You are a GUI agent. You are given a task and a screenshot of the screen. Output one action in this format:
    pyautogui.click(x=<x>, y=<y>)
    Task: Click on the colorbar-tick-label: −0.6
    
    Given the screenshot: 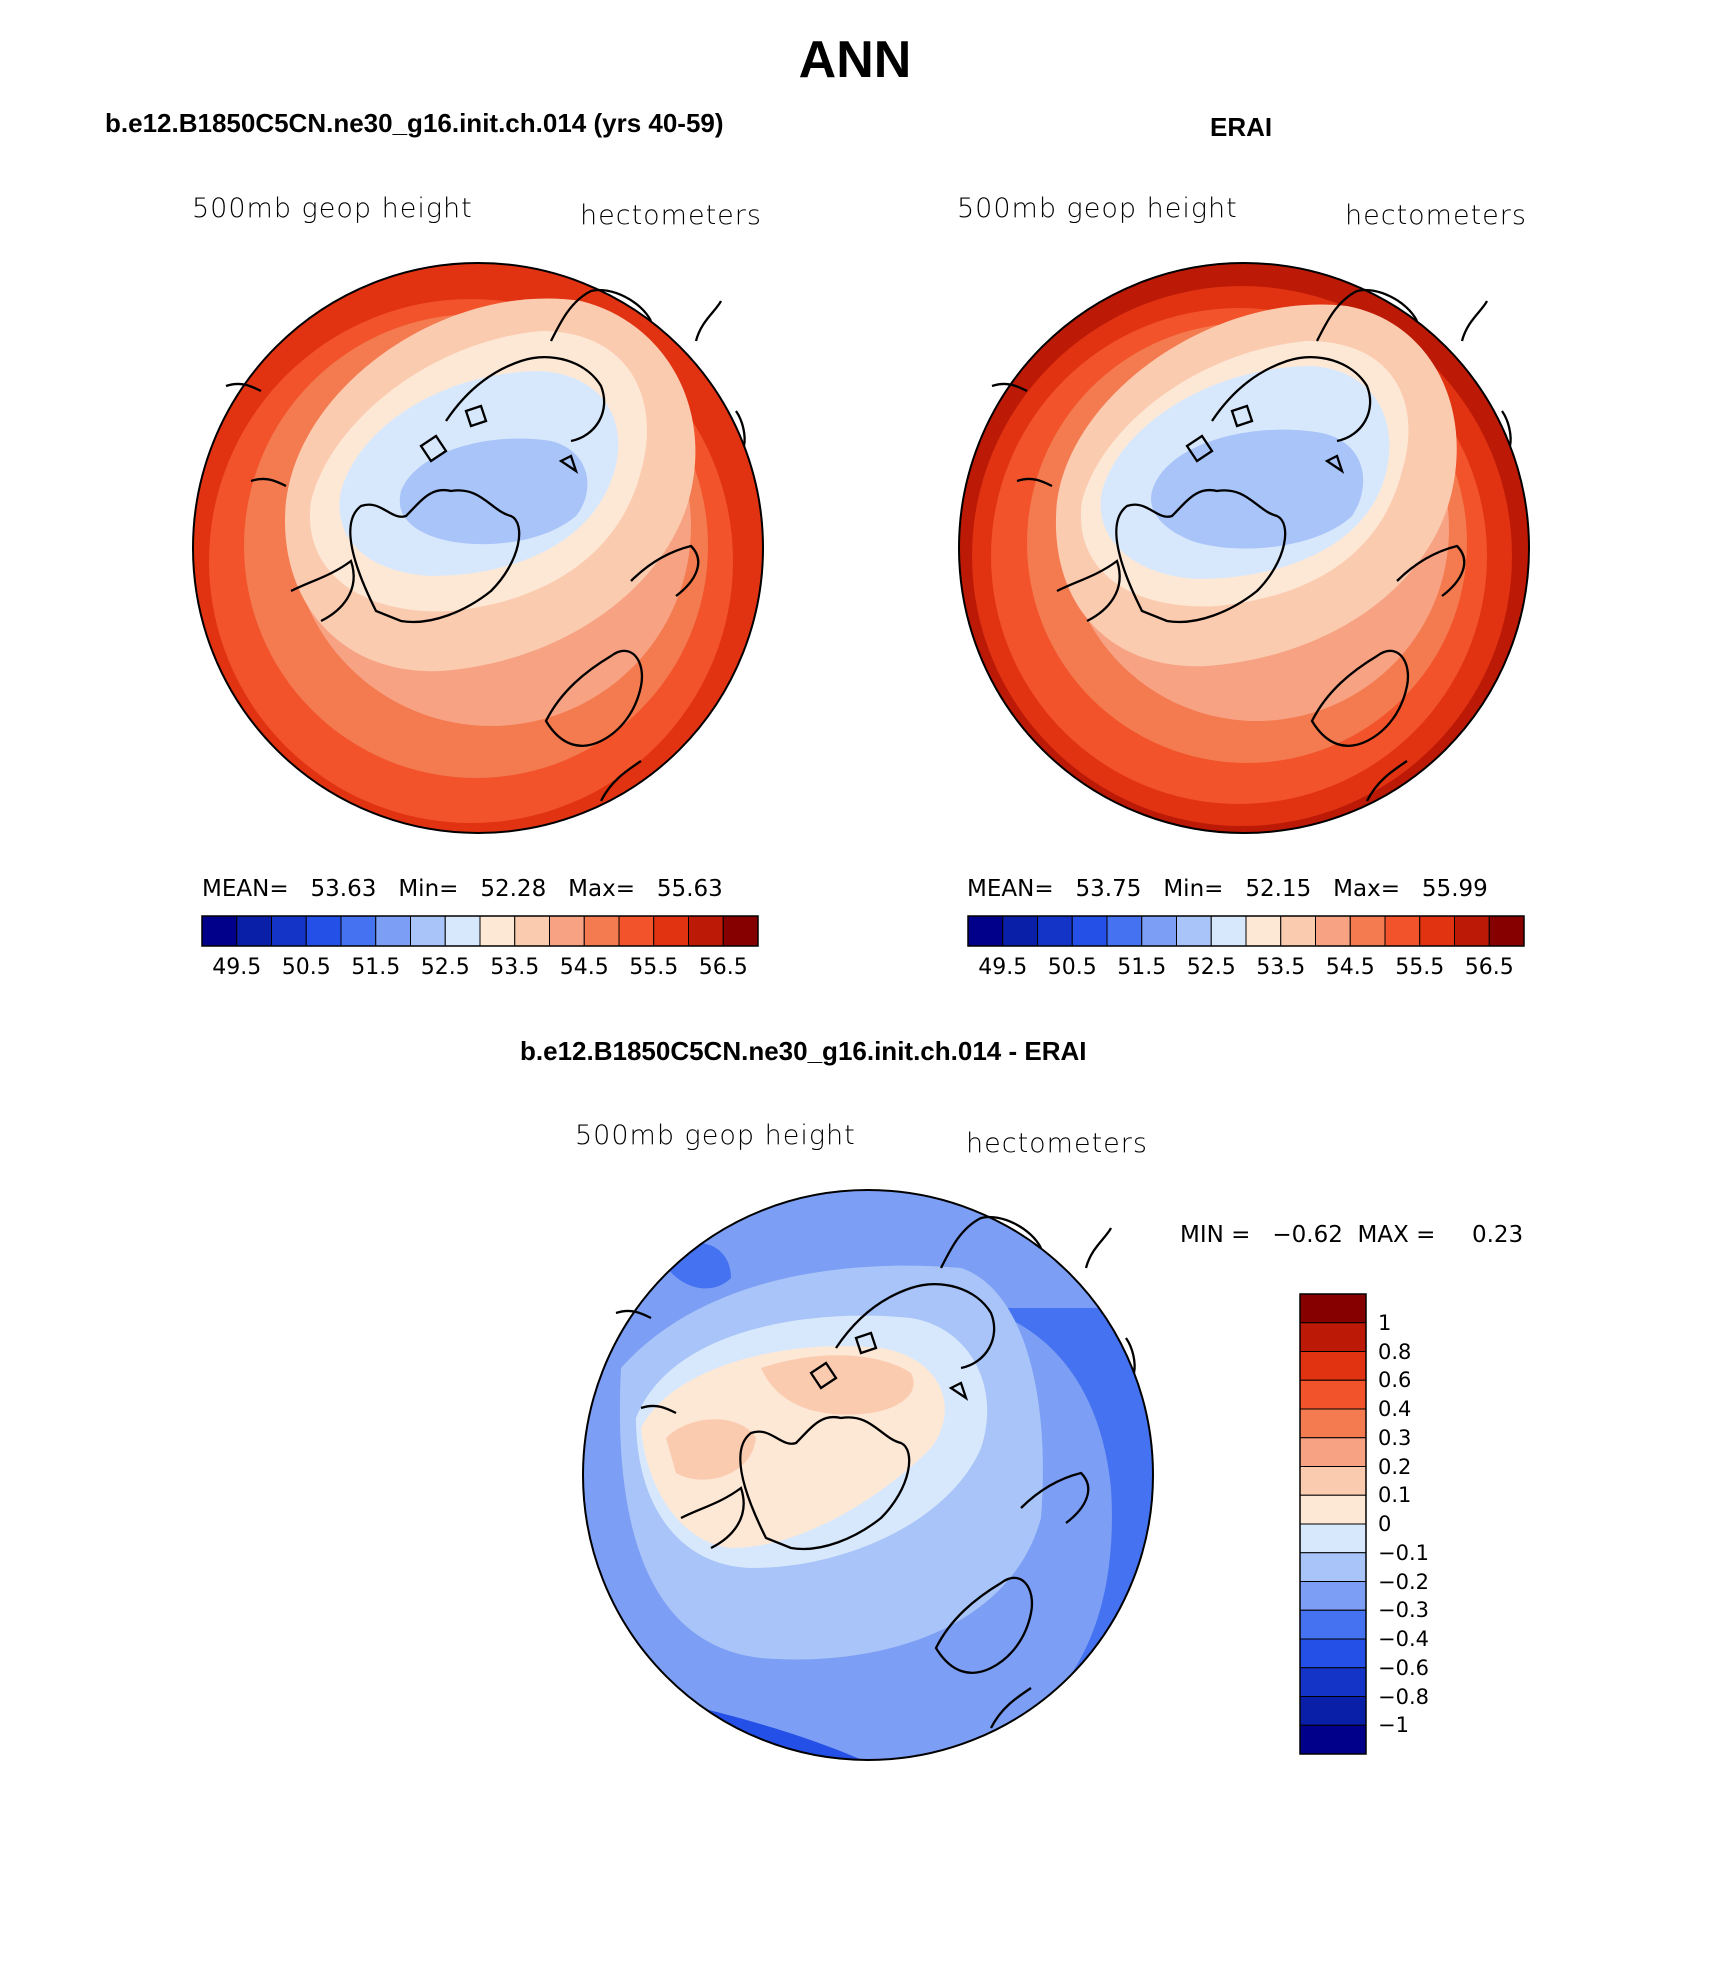 What is the action you would take?
    pyautogui.click(x=1403, y=1667)
    